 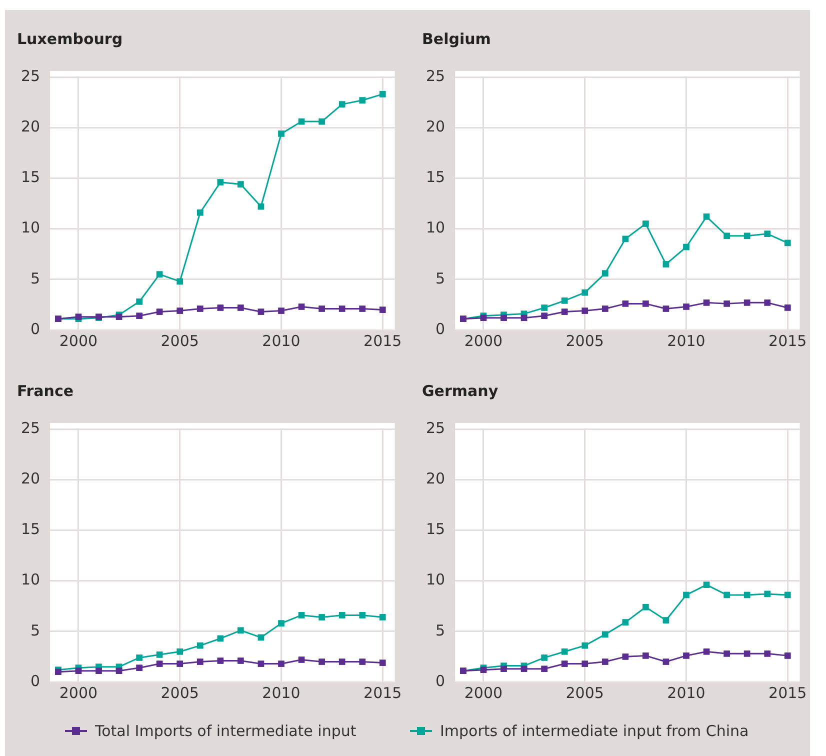 What do you see at coordinates (45, 391) in the screenshot?
I see `chart-title: France` at bounding box center [45, 391].